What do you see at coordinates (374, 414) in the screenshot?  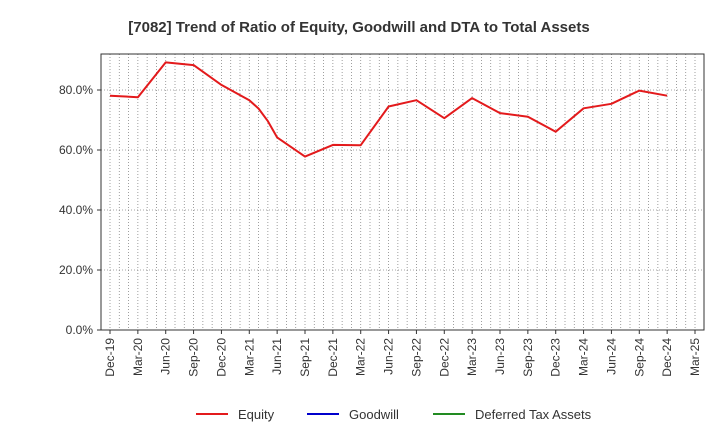 I see `legend-label-goodwill: Goodwill` at bounding box center [374, 414].